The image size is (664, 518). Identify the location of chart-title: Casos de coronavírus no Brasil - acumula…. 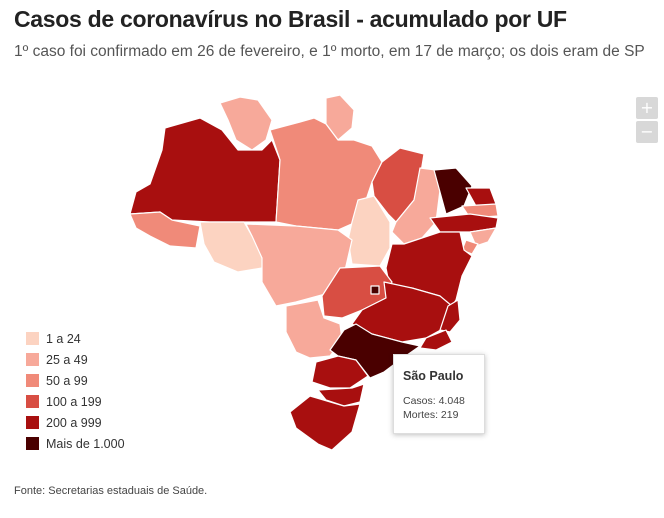
(290, 19).